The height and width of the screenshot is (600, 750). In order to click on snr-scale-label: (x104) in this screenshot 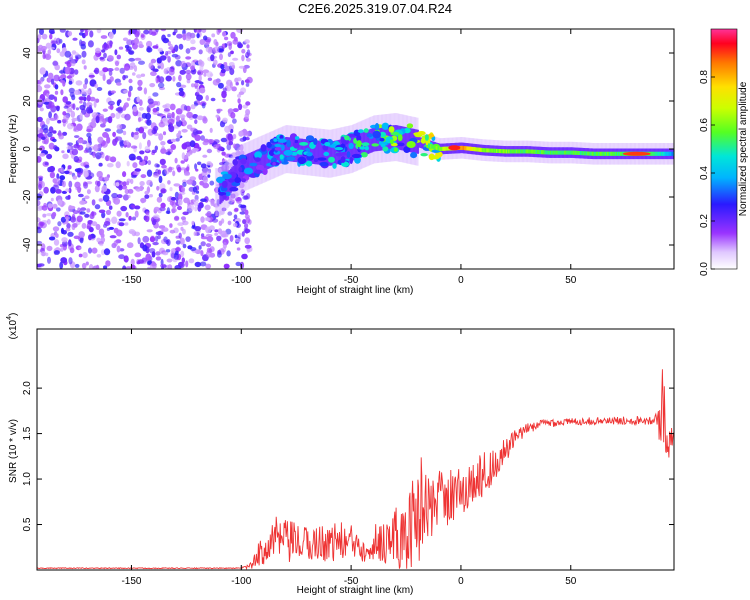, I will do `click(12, 326)`.